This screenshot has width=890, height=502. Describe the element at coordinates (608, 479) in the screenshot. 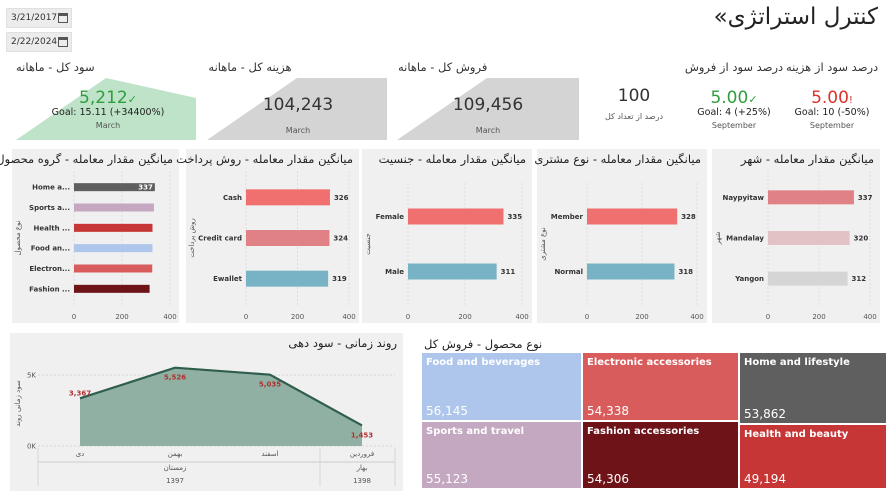

I see `treemap-cell-value: 54,306` at that location.